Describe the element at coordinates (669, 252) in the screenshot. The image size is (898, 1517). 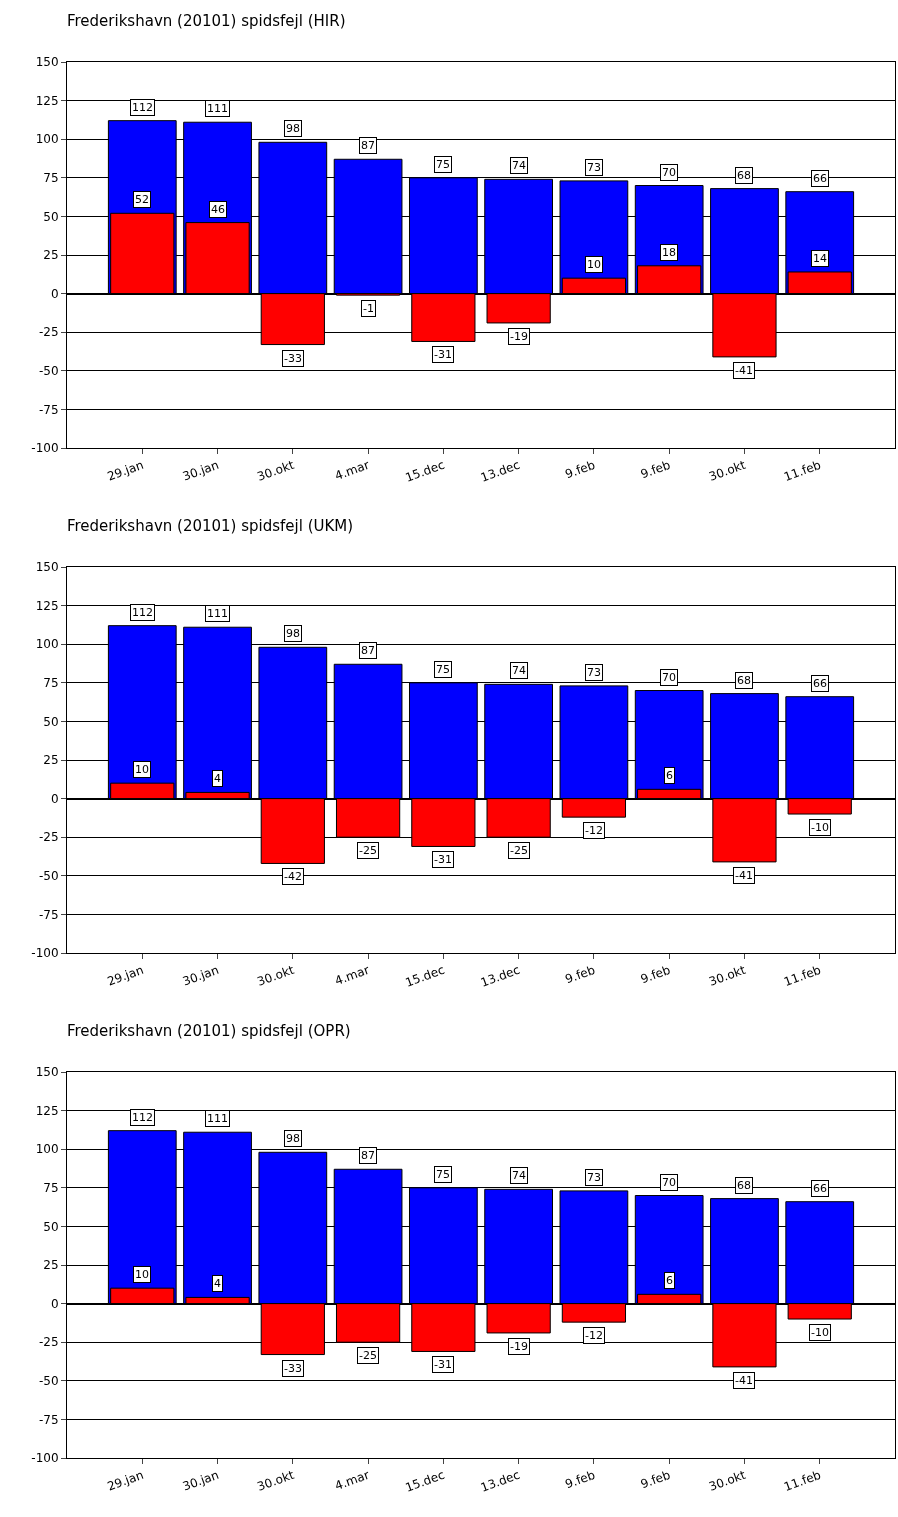
I see `data-label: 18` at that location.